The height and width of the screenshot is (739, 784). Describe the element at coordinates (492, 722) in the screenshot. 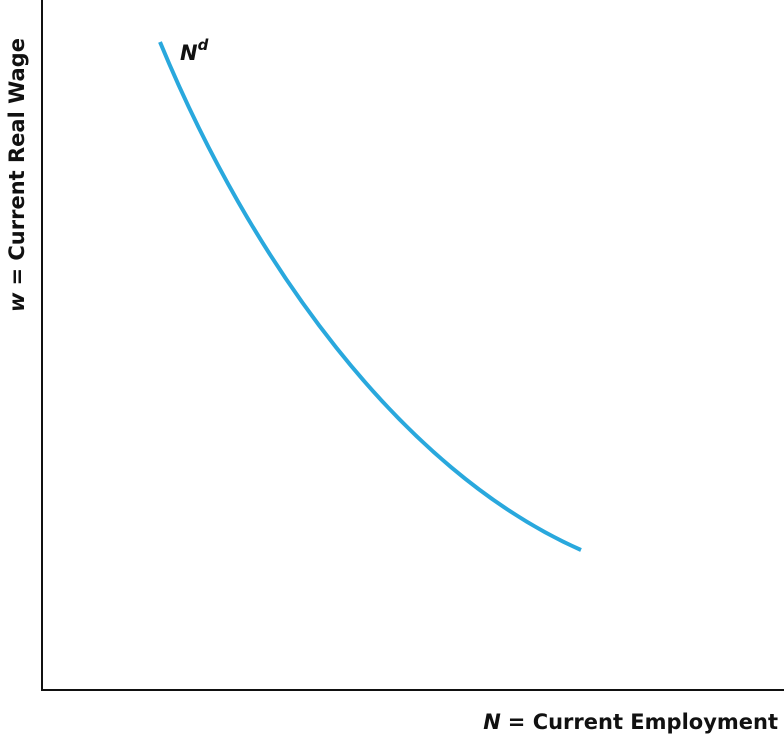

I see `x-axis-variable: N` at that location.